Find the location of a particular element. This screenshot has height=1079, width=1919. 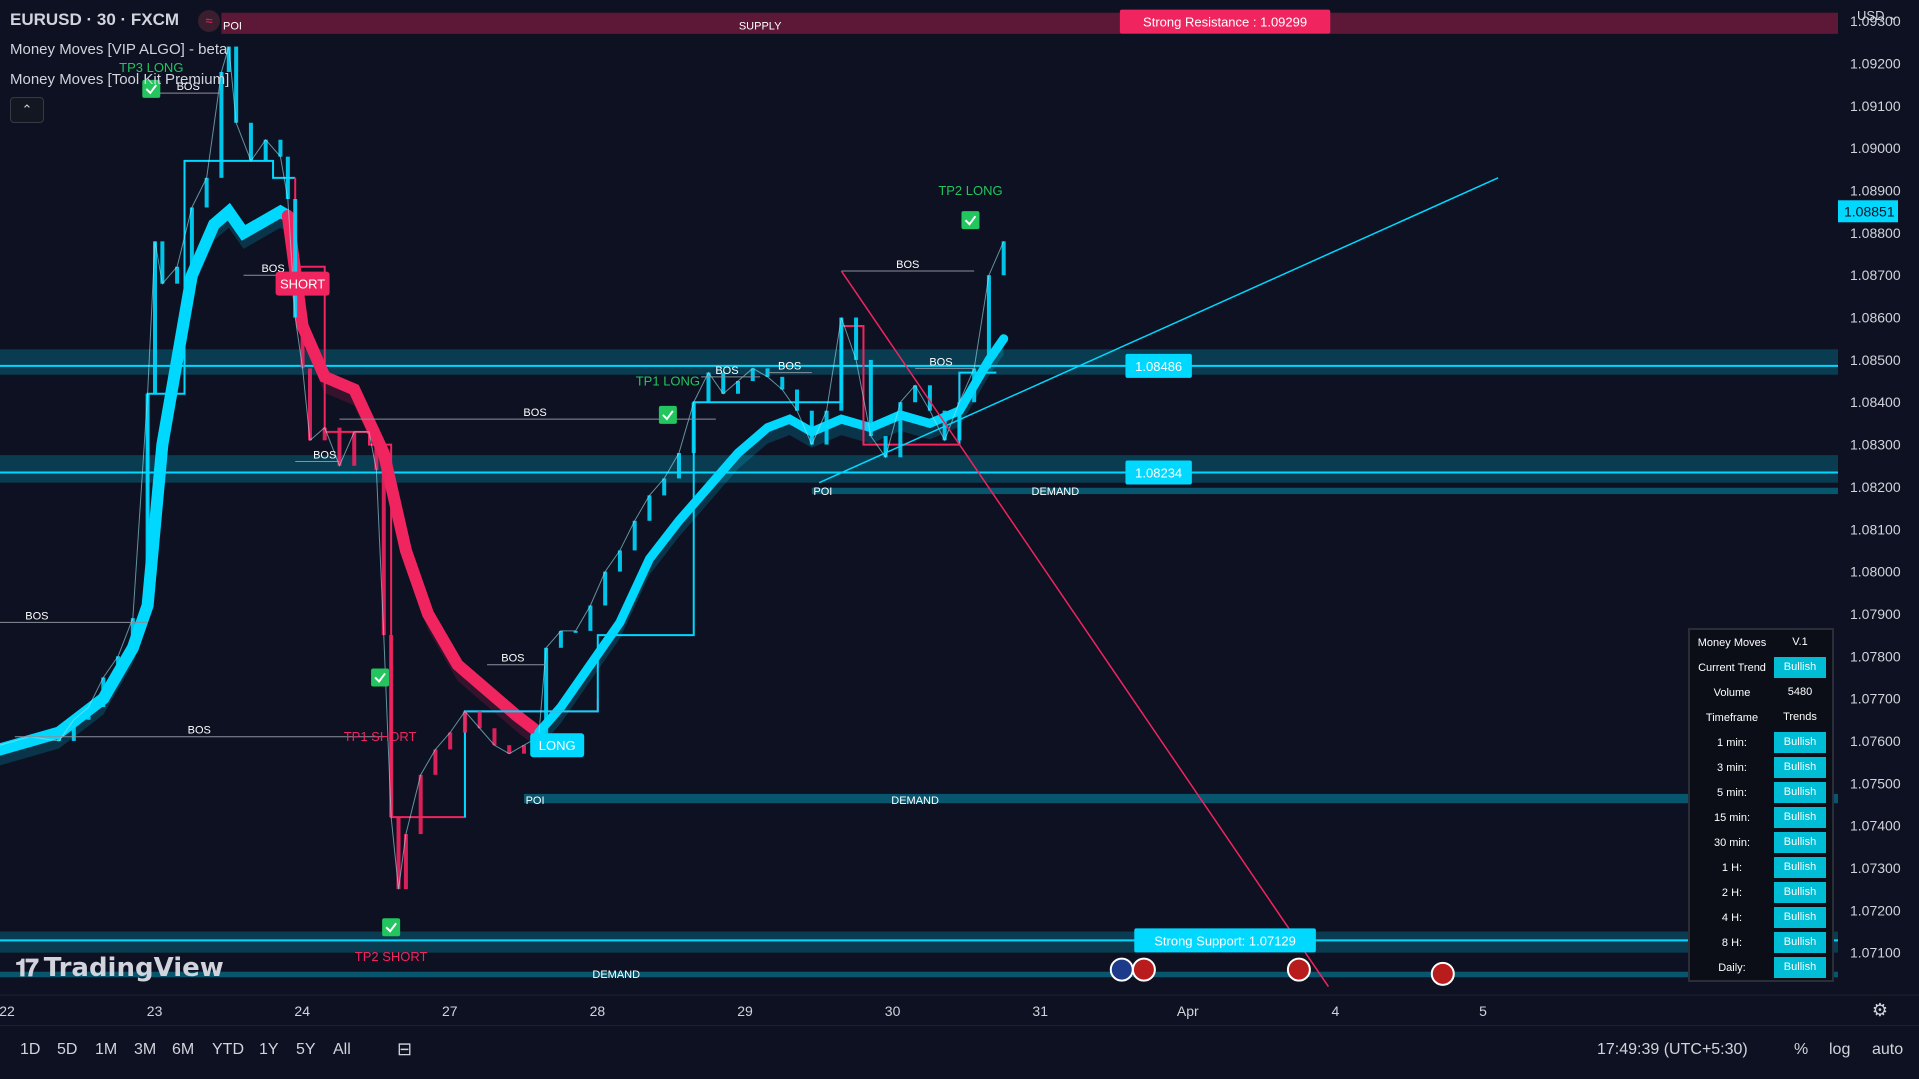

dashboard-row-label: 3 min: is located at coordinates (1732, 767).